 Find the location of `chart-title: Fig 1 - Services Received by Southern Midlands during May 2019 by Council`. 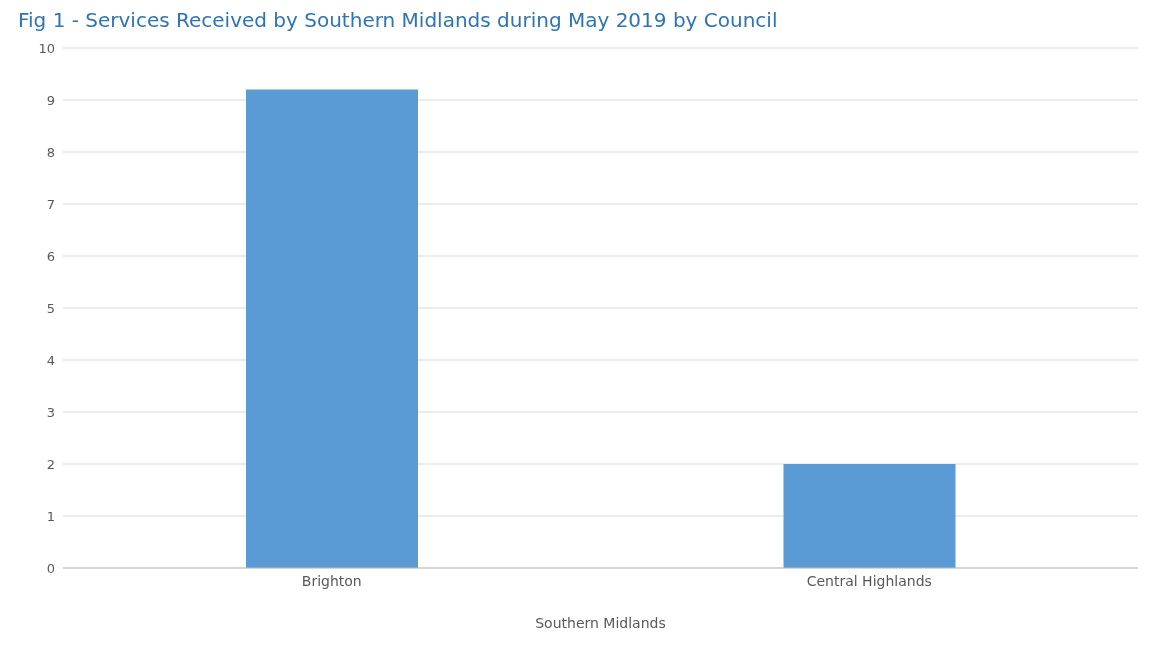

chart-title: Fig 1 - Services Received by Southern Midlands during May 2019 by Council is located at coordinates (398, 20).